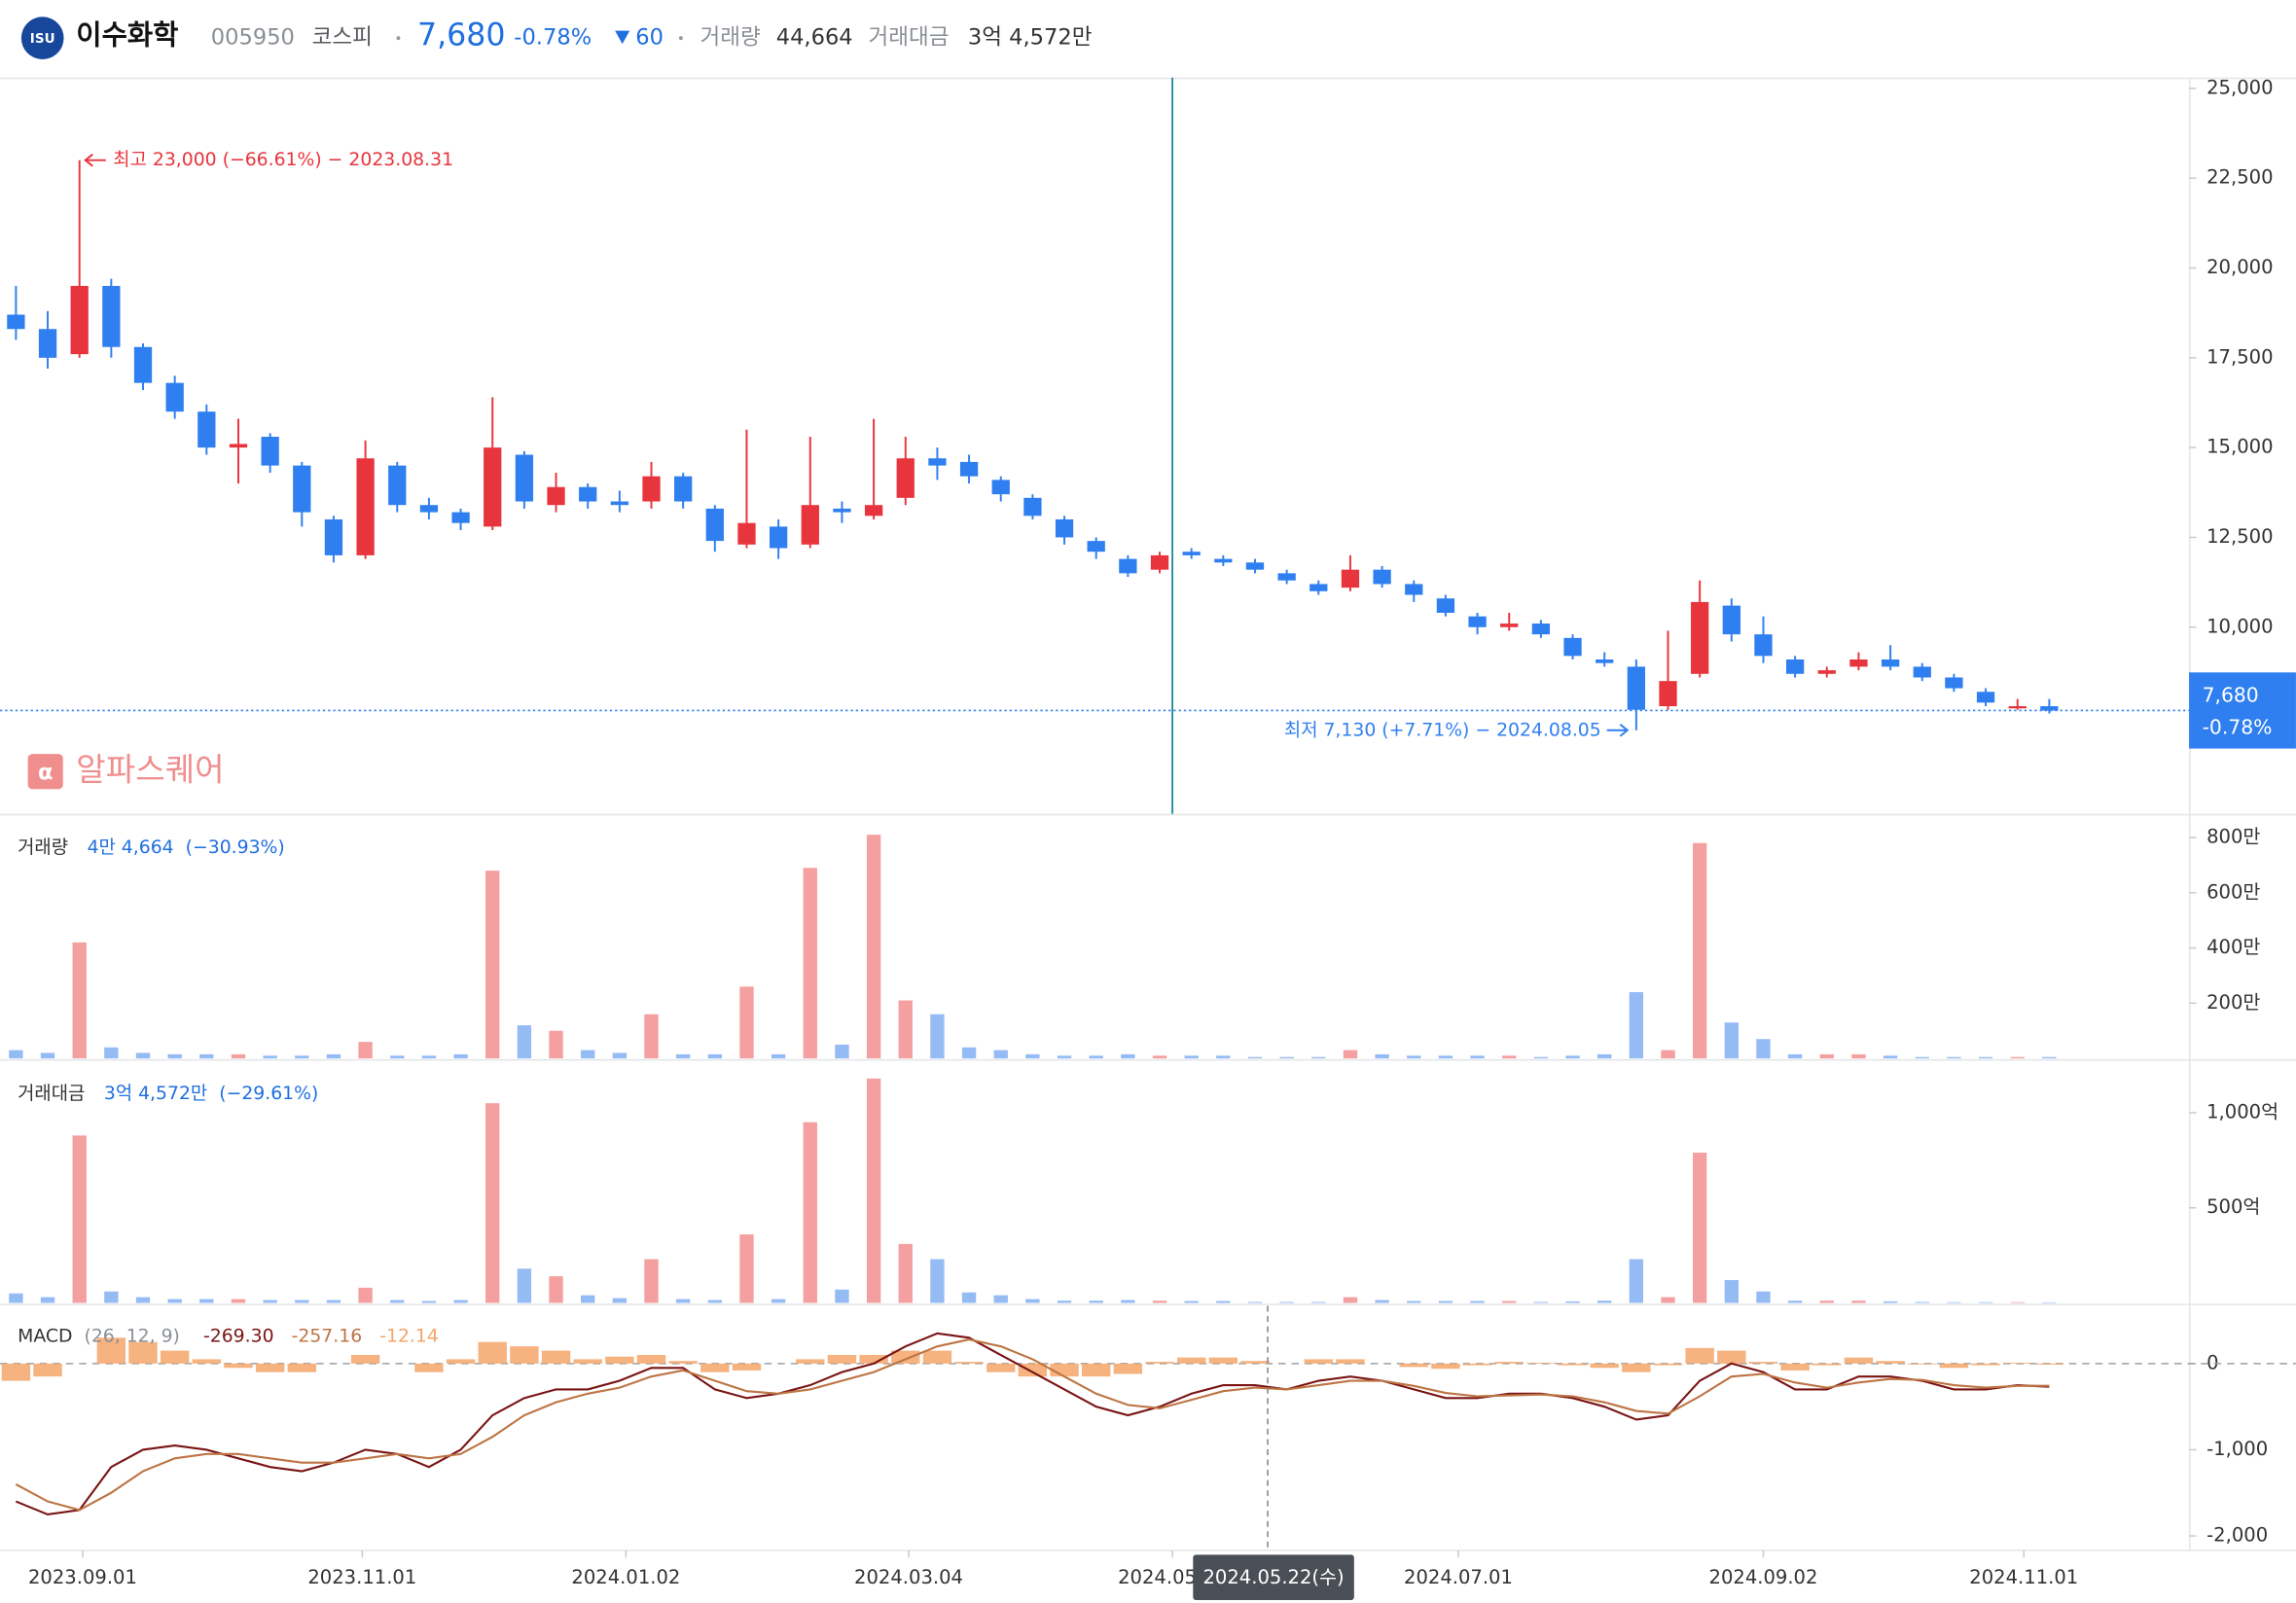 The image size is (2296, 1603). I want to click on macd-line, so click(1032, 1425).